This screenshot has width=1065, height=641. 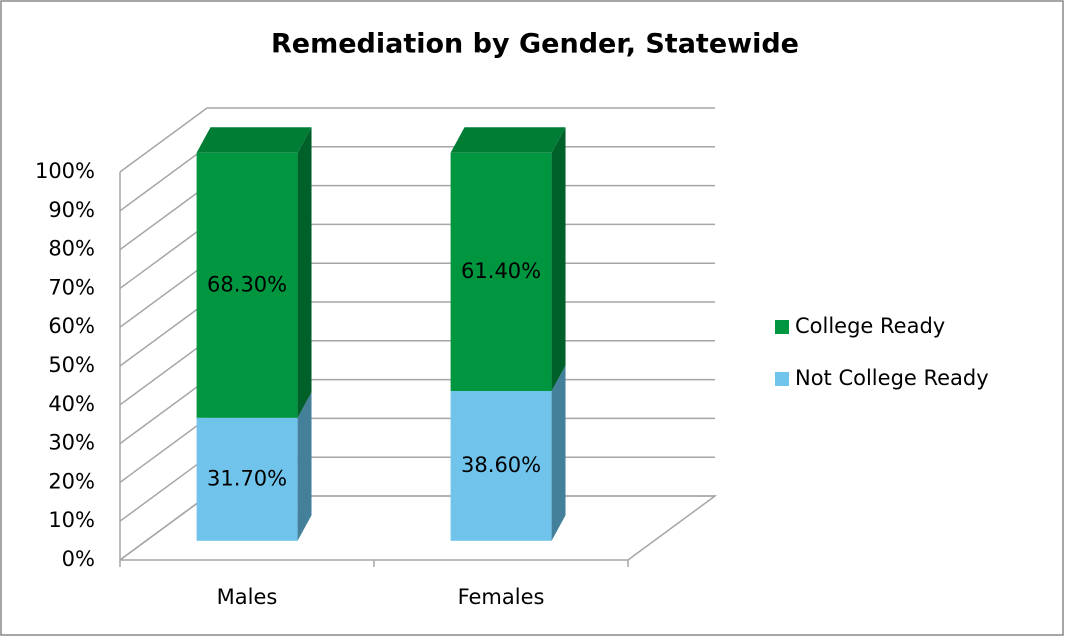 I want to click on y-tick-label: 70%, so click(x=71, y=287).